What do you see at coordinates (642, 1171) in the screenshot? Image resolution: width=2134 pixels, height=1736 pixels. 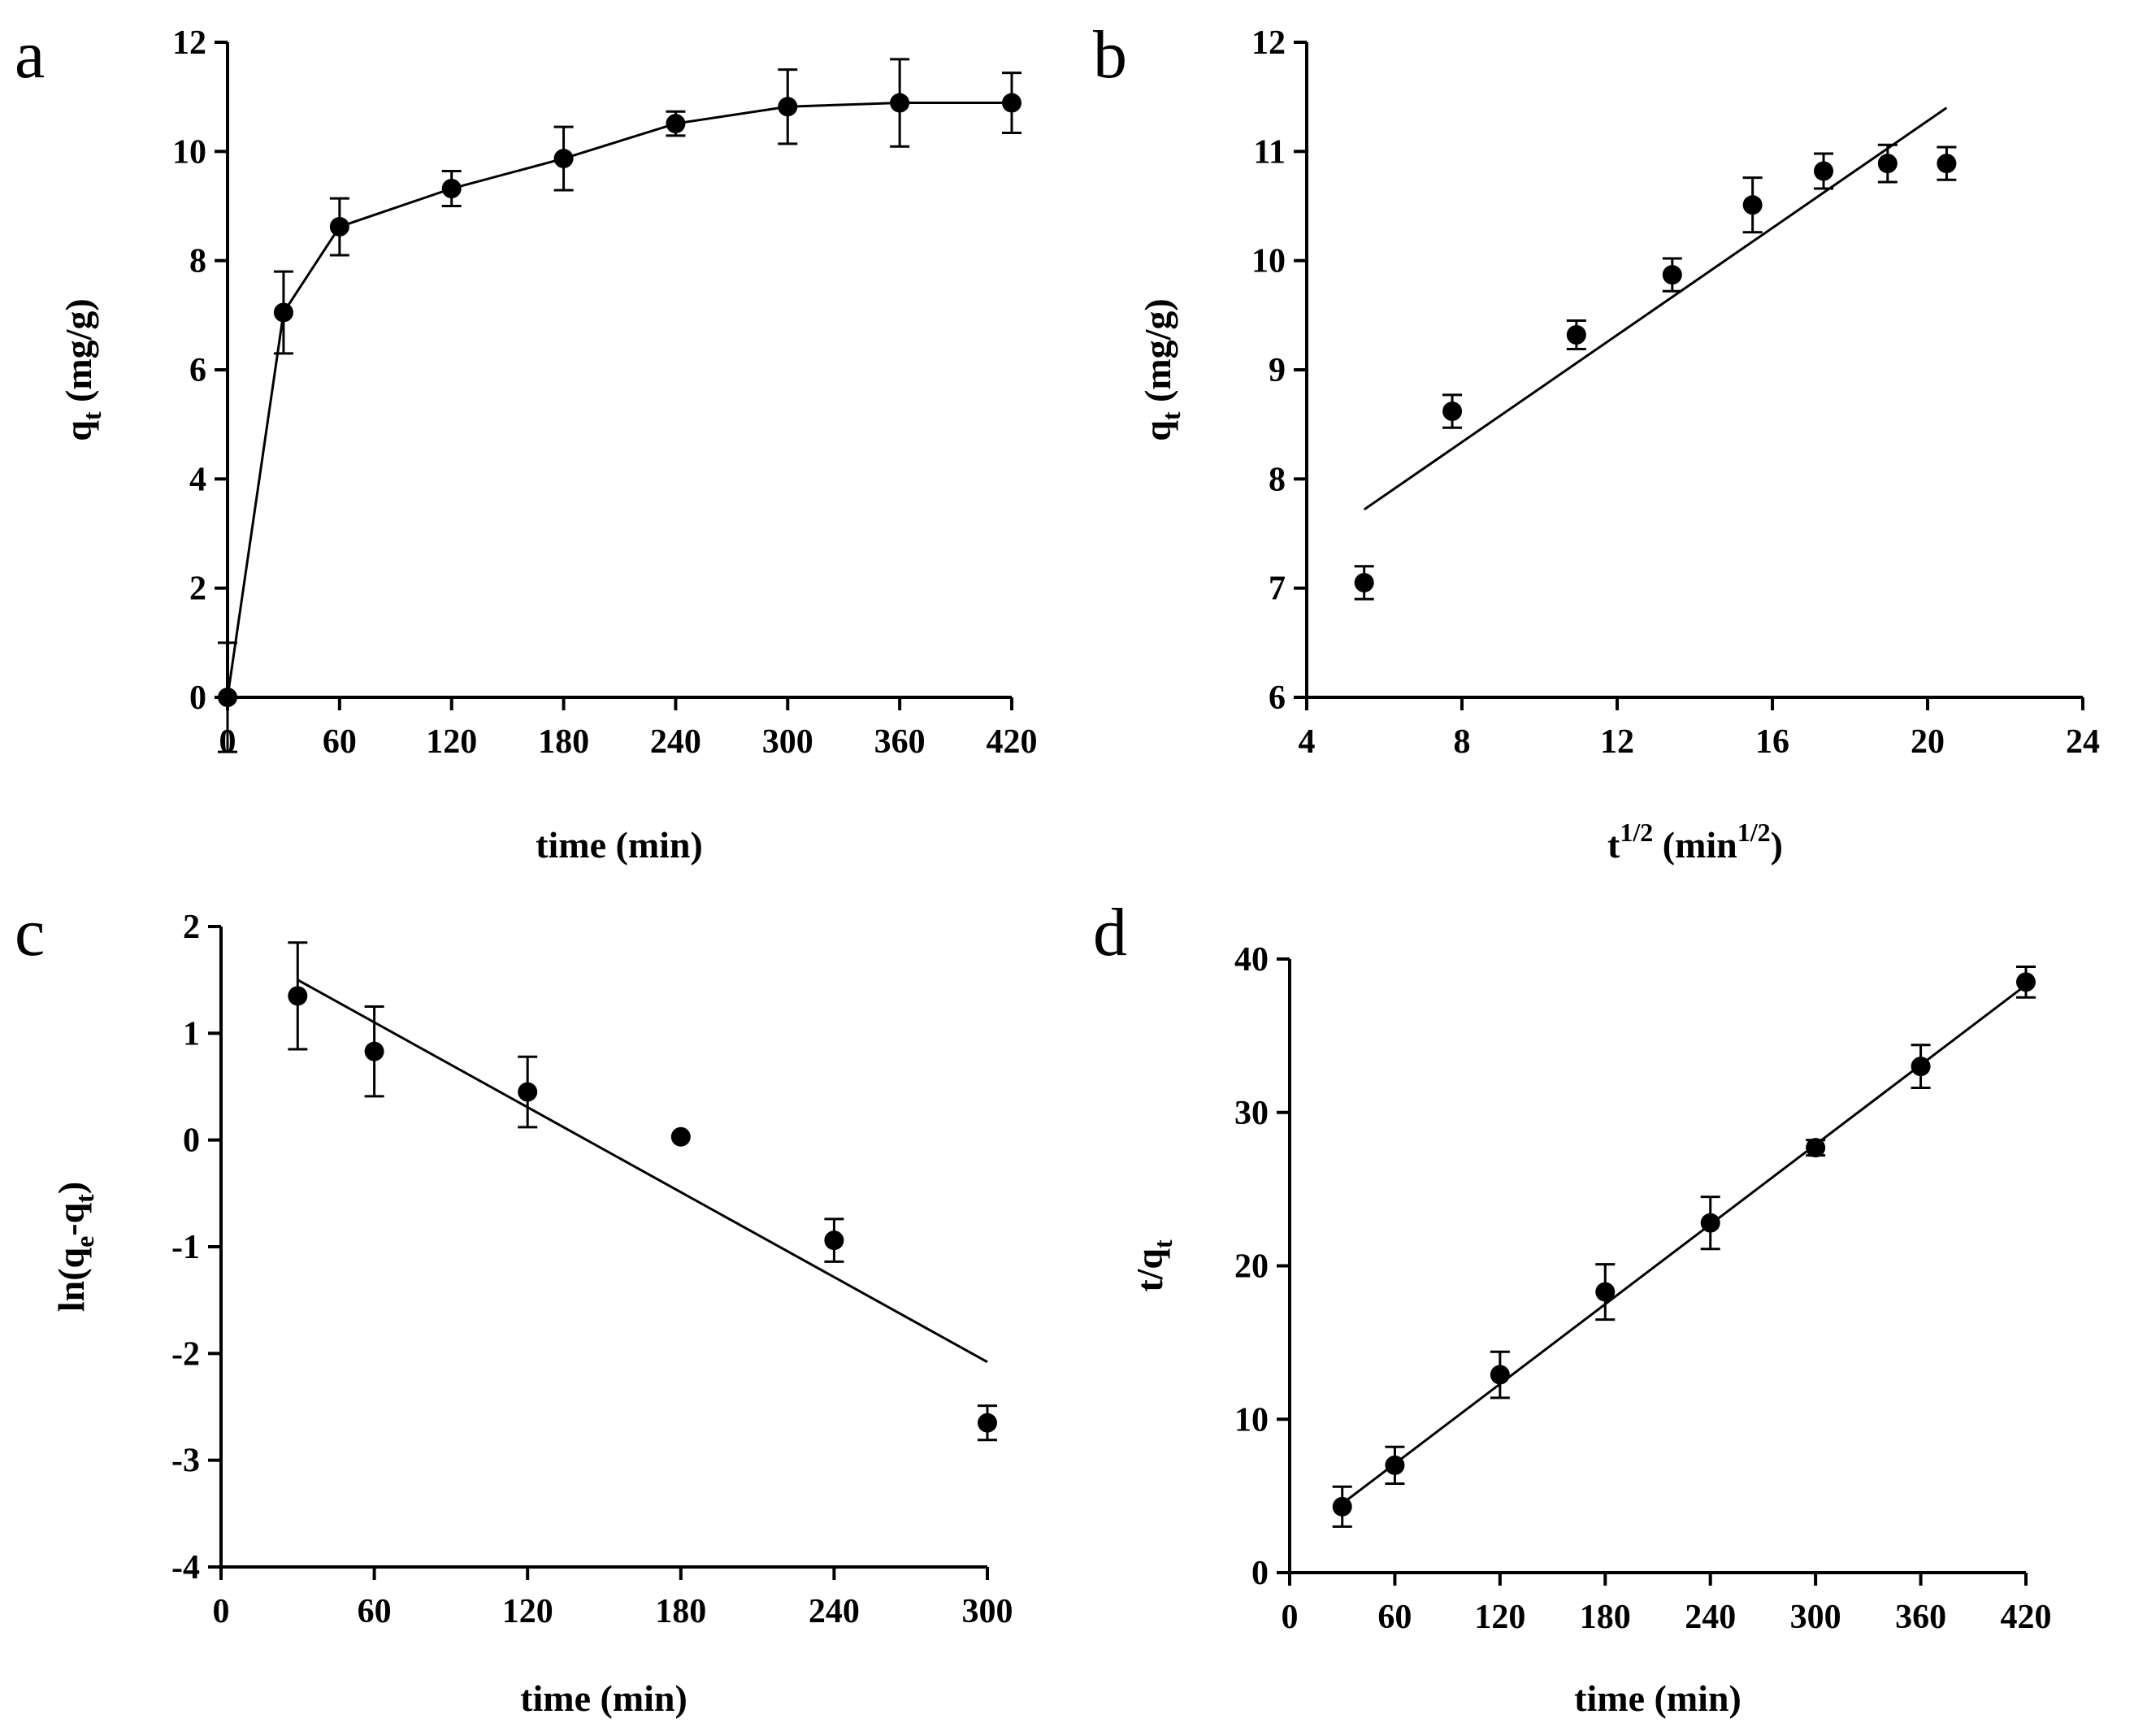 I see `fit-line` at bounding box center [642, 1171].